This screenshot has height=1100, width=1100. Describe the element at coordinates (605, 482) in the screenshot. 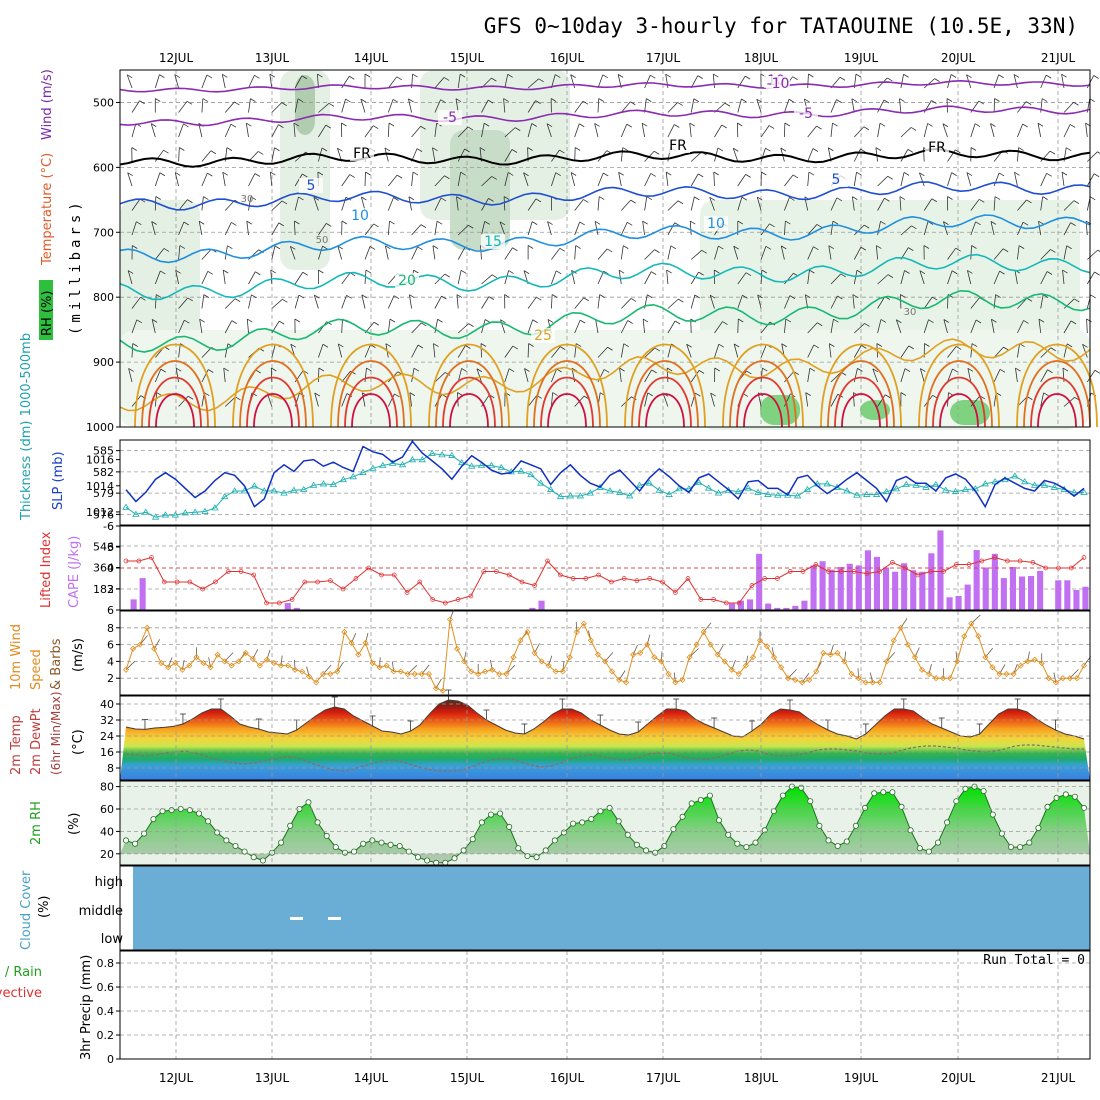

I see `slp-frame` at that location.